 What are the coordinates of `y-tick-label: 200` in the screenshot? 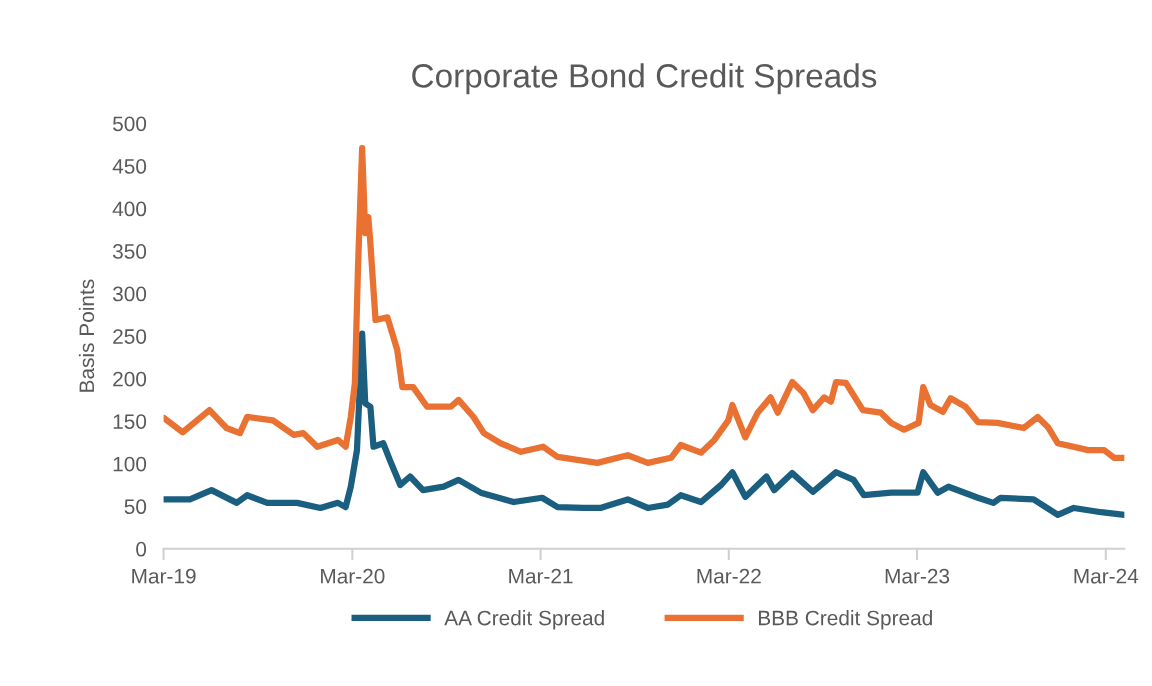 It's located at (130, 379).